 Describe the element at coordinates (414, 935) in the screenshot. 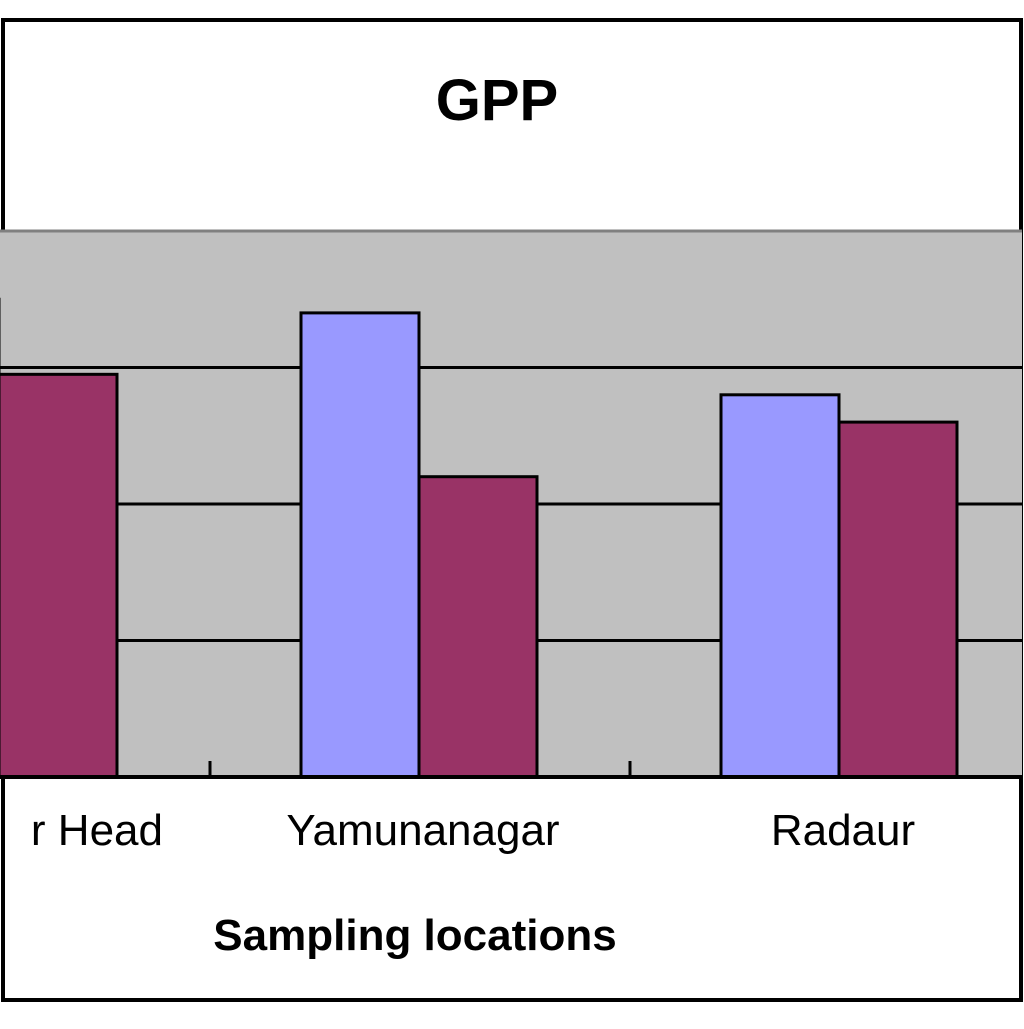

I see `x-axis-label: Sampling locations` at that location.